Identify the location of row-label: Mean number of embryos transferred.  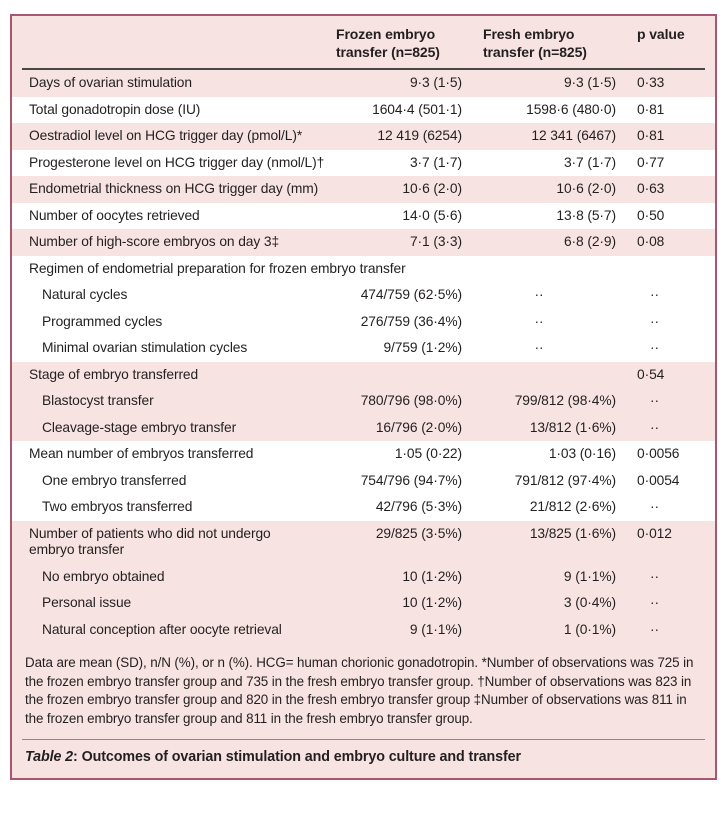
(141, 453).